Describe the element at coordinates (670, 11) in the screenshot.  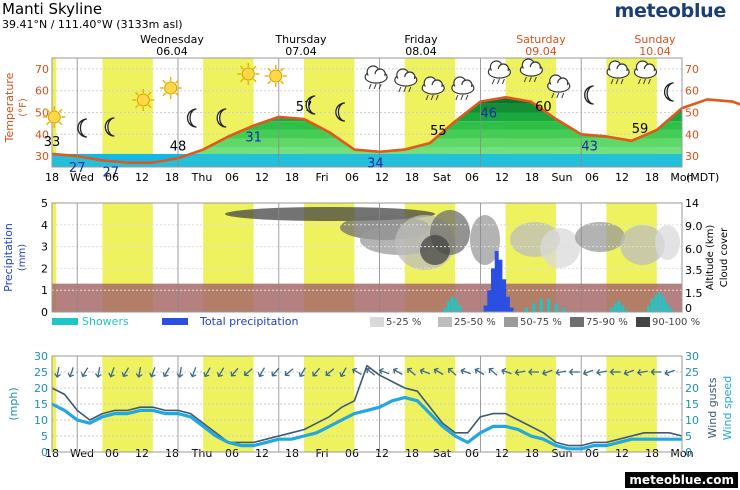
I see `brand-logo: meteoblue` at that location.